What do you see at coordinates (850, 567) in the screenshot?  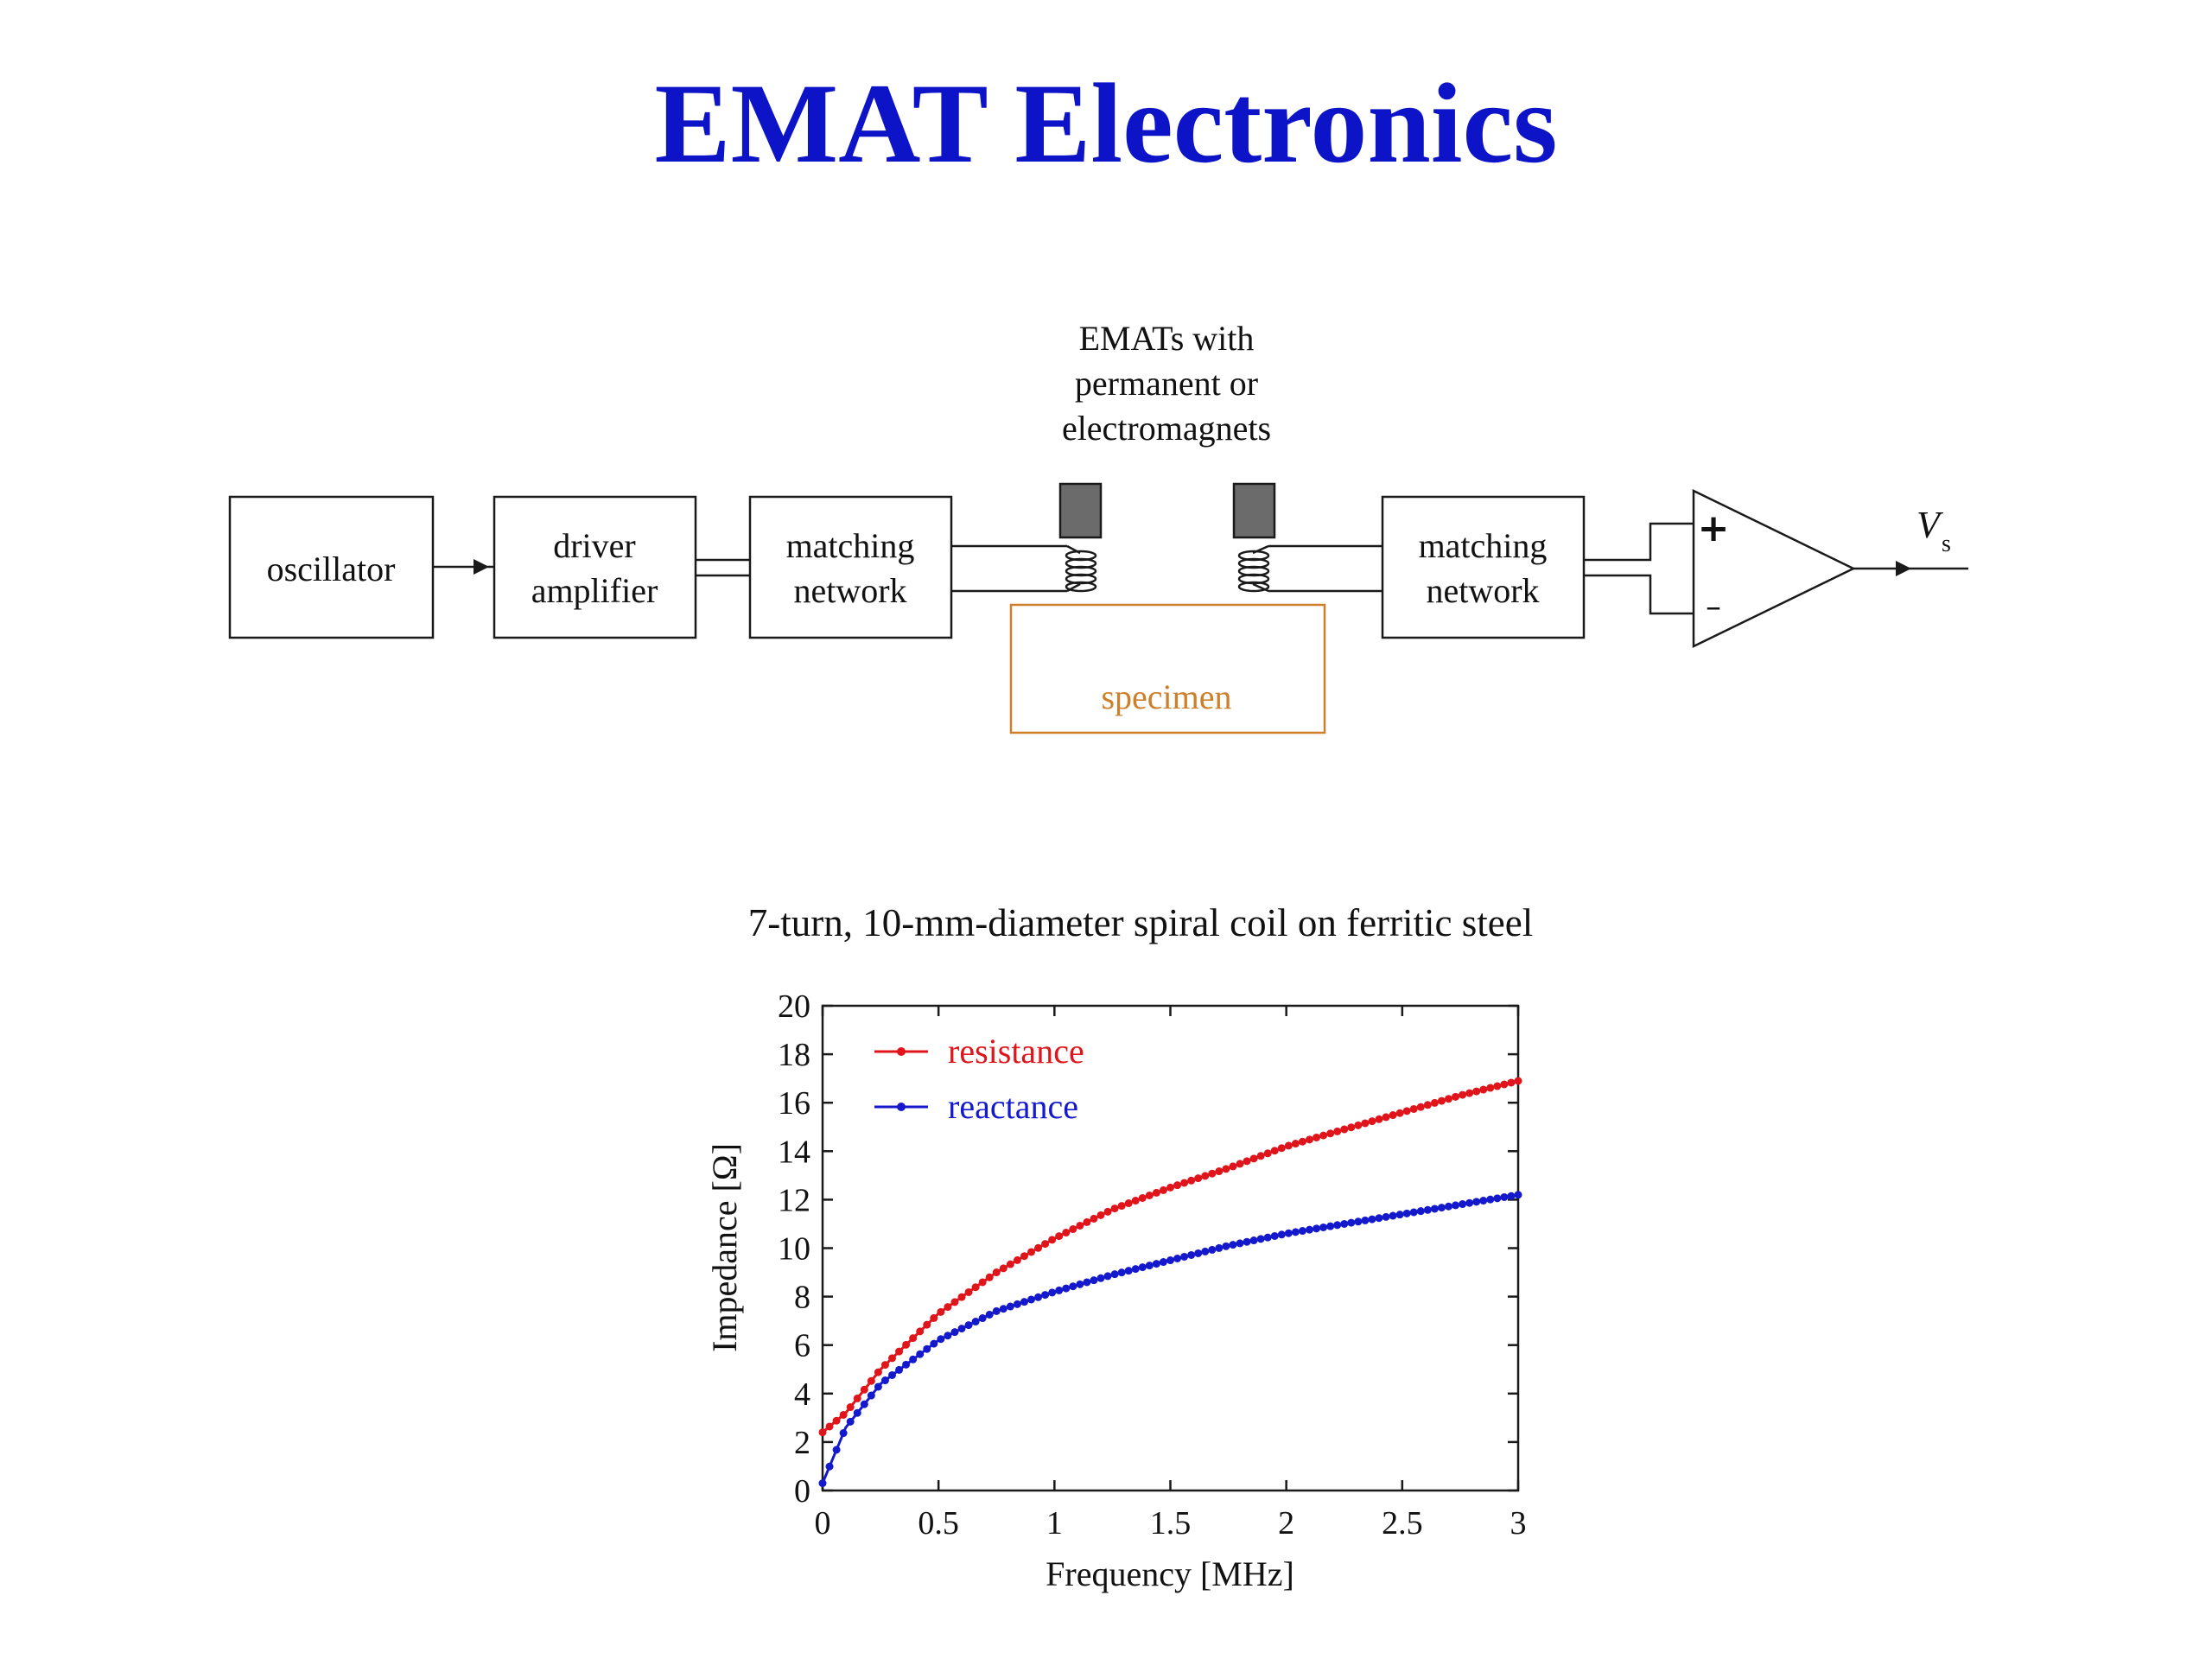 I see `matching-network-tx-box` at bounding box center [850, 567].